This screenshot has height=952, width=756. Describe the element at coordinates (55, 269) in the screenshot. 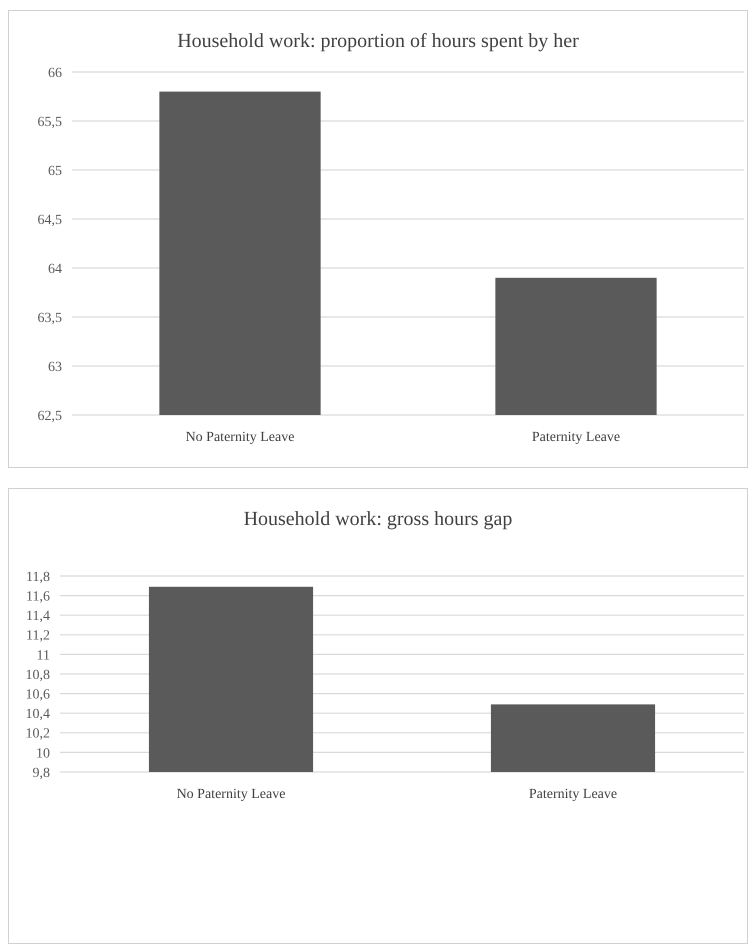

I see `y-tick-label: 64` at that location.